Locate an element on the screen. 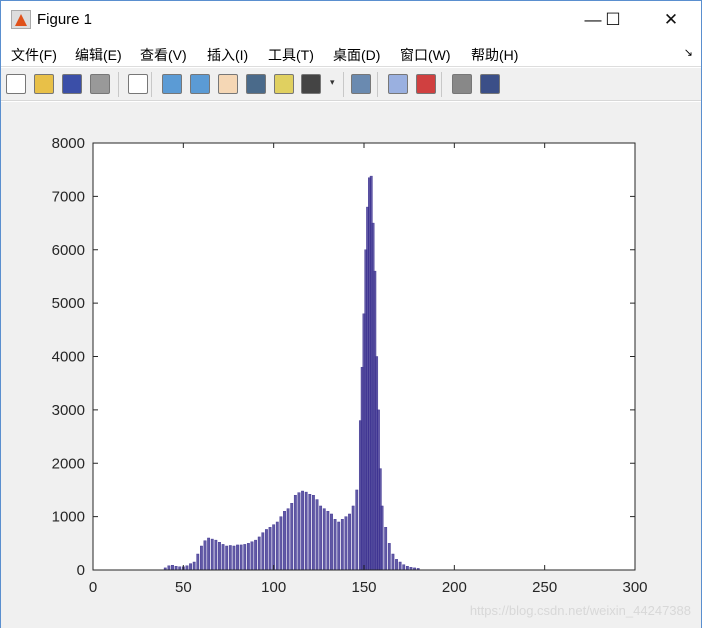 Image resolution: width=702 pixels, height=628 pixels. menu-item: 帮助(H) is located at coordinates (495, 55).